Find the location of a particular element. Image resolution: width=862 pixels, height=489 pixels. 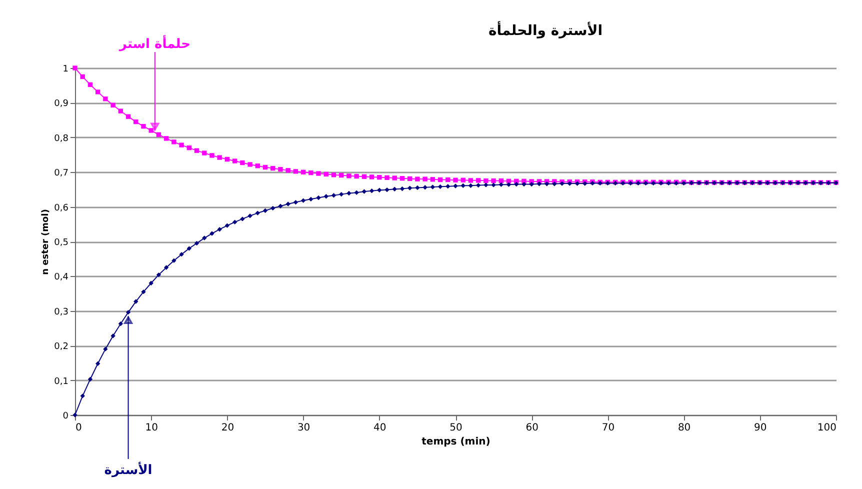

x-tick-label: 0 is located at coordinates (79, 428).